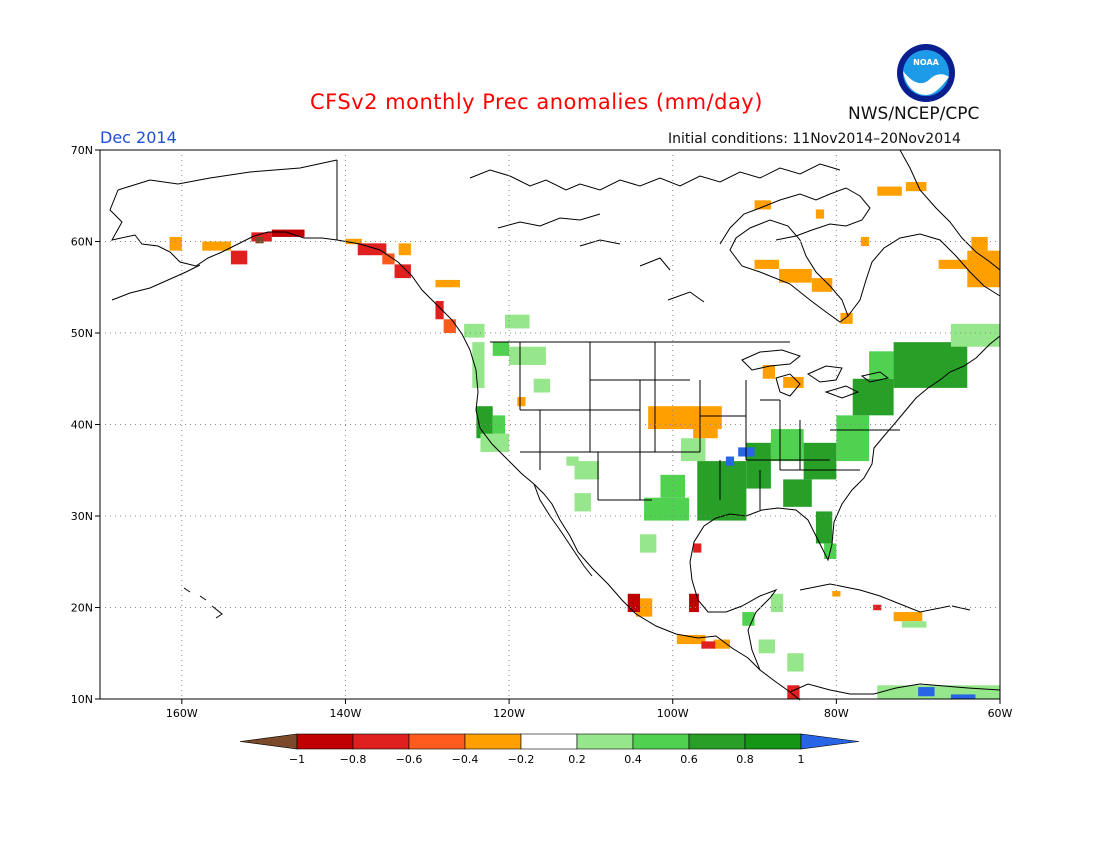  I want to click on aleutian-chain, so click(156, 282).